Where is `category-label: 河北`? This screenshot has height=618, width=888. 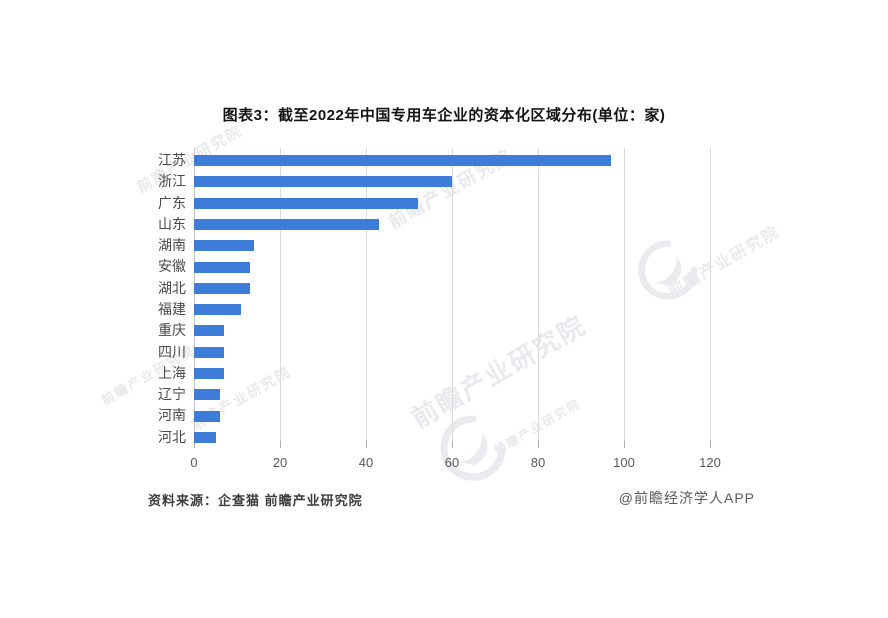
category-label: 河北 is located at coordinates (172, 436).